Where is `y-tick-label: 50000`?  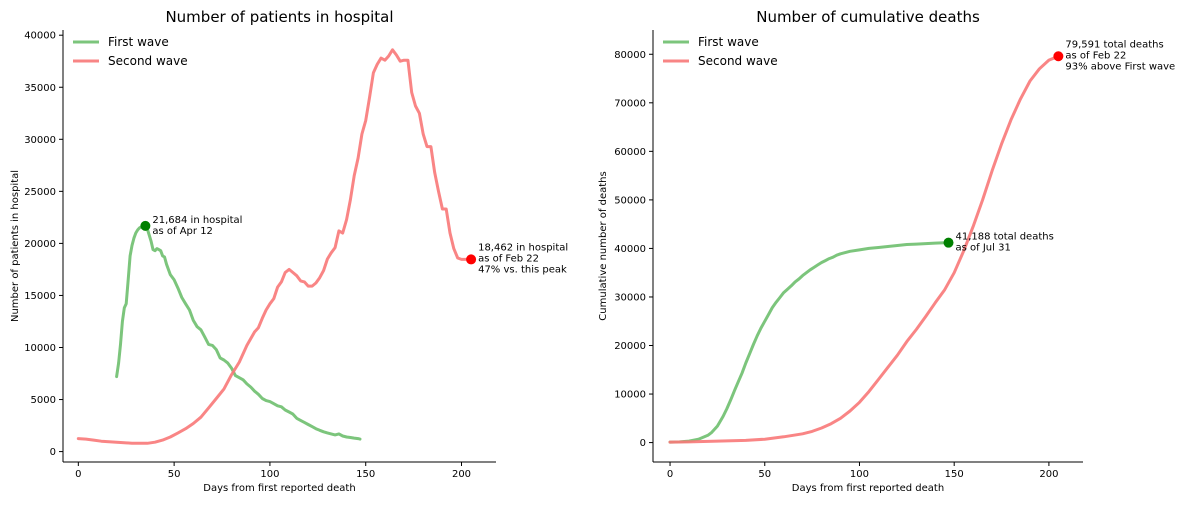
y-tick-label: 50000 is located at coordinates (630, 200).